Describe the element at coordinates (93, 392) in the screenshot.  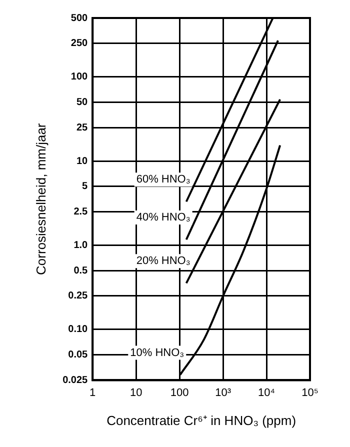
I see `x-tick-label: 1` at that location.